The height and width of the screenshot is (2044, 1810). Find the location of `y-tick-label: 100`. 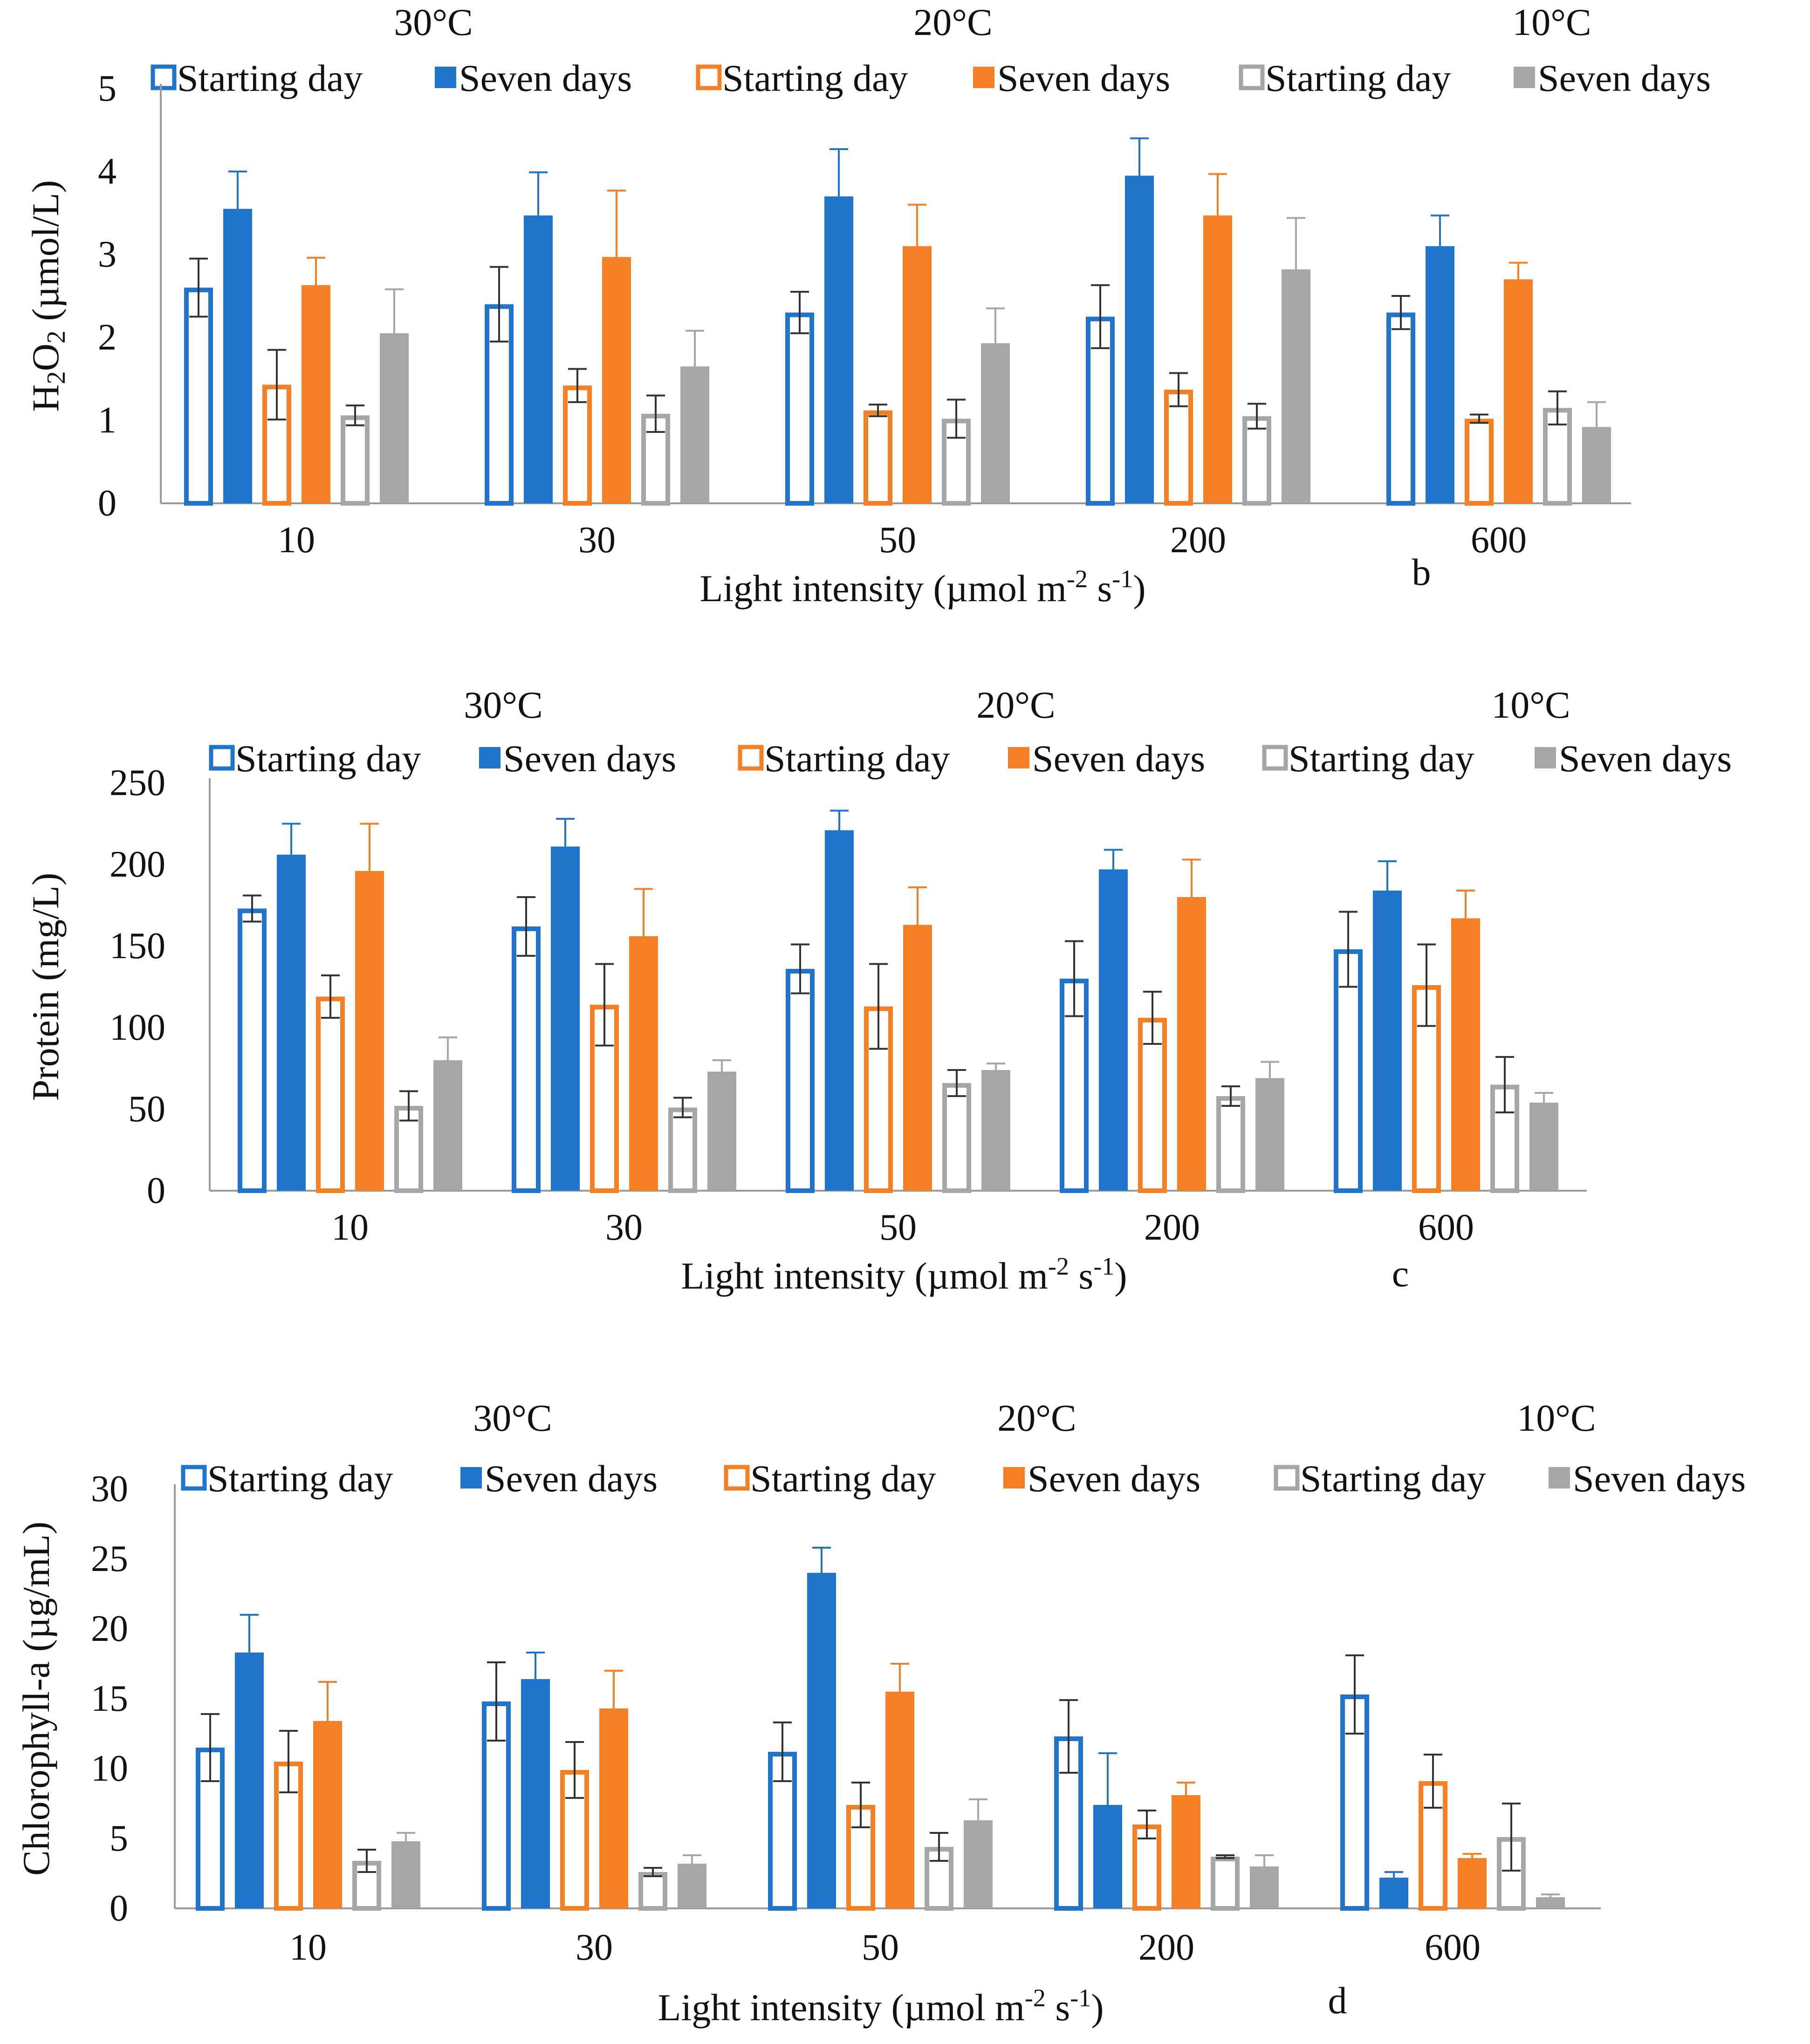

y-tick-label: 100 is located at coordinates (137, 1027).